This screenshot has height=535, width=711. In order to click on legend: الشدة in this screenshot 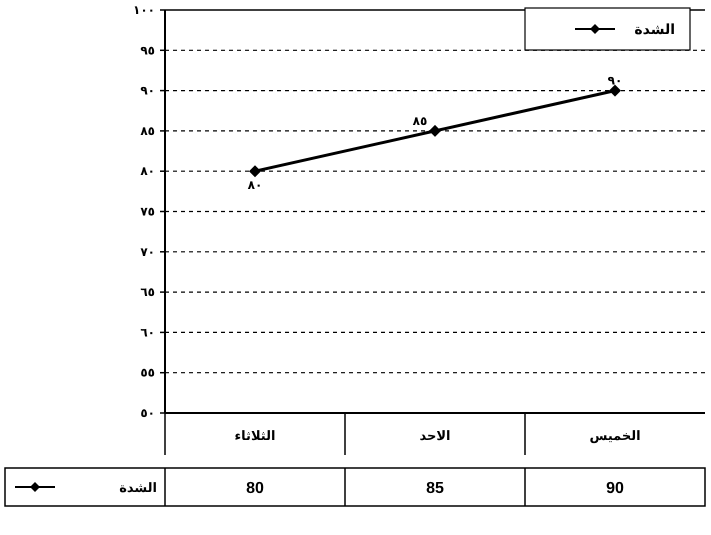, I will do `click(607, 29)`.